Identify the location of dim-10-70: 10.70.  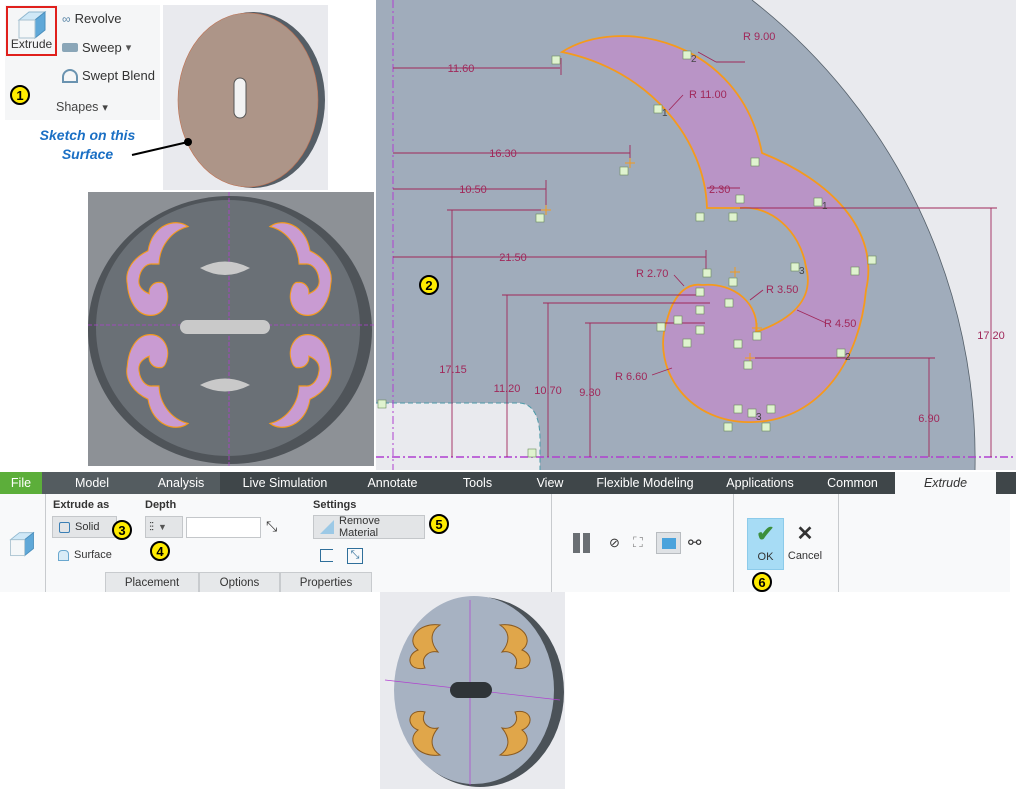
(548, 391).